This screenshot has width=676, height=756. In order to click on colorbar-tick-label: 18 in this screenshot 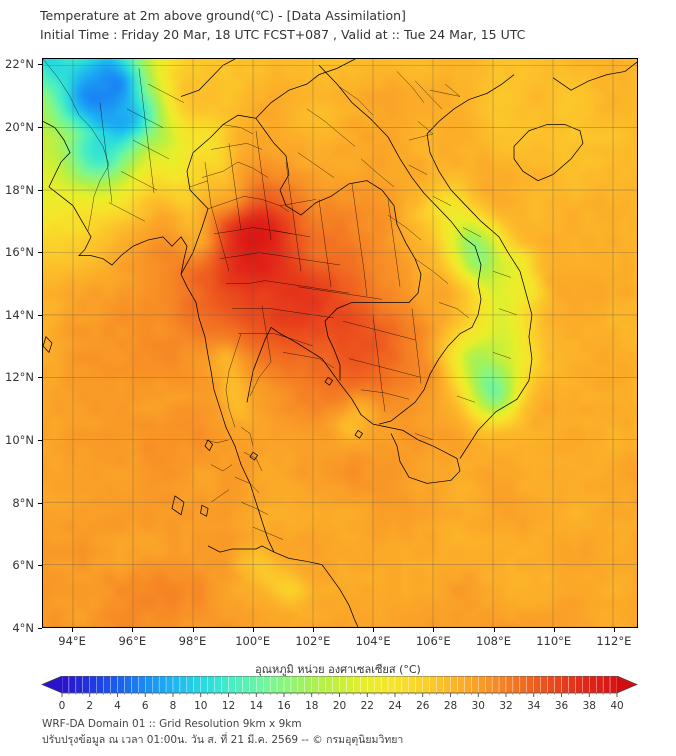, I will do `click(312, 706)`.